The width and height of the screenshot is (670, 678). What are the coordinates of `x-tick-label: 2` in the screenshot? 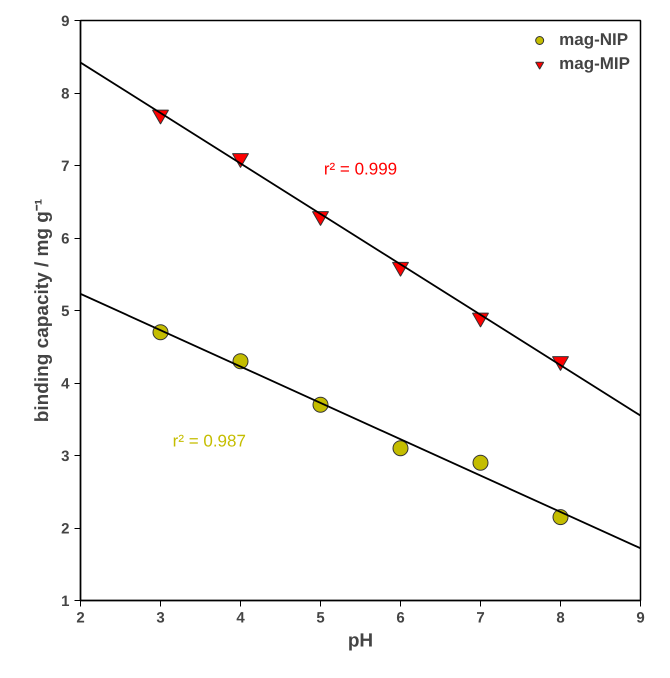 It's located at (80, 618).